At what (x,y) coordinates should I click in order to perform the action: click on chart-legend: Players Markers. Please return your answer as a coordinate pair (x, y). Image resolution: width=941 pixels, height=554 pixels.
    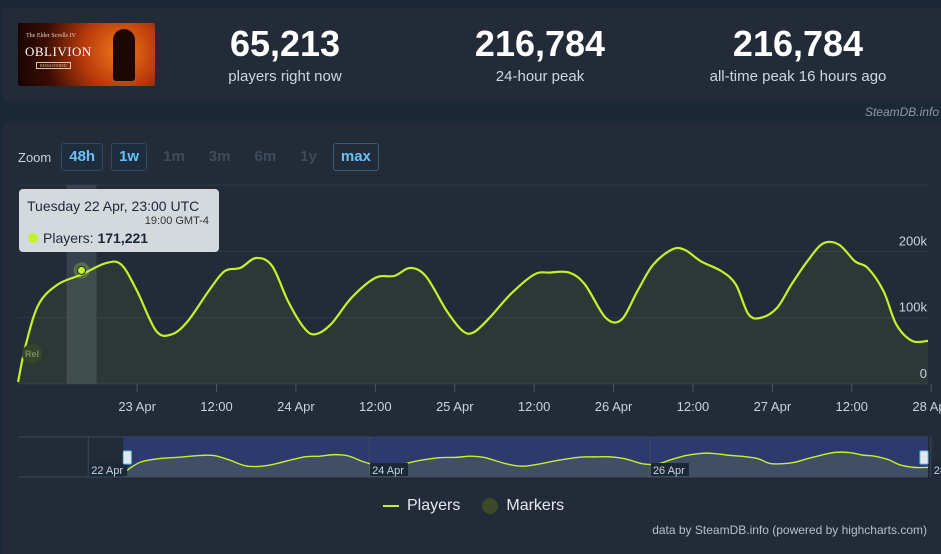
    Looking at the image, I should click on (473, 506).